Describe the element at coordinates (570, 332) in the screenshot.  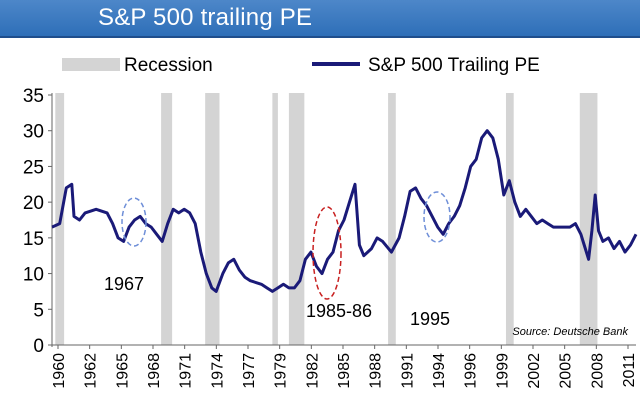
I see `source-note: Source: Deutsche Bank` at that location.